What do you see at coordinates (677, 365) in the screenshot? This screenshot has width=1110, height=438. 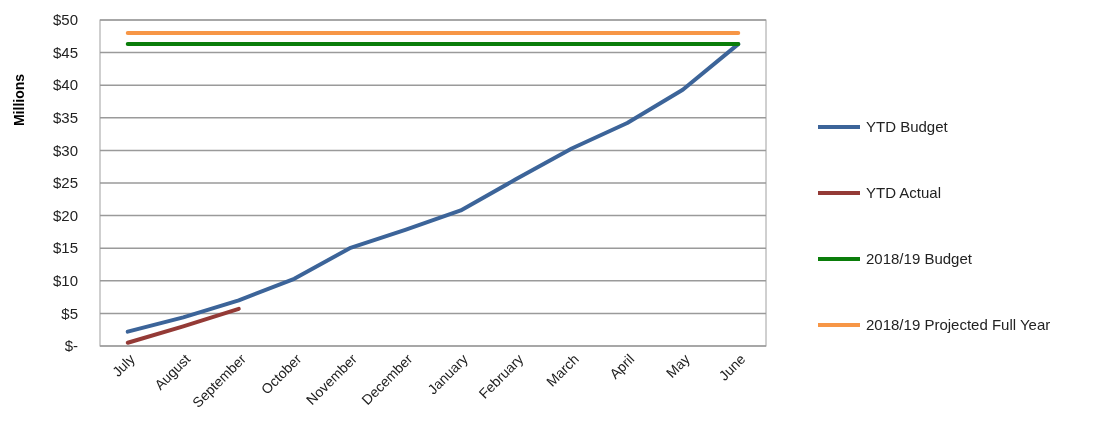 I see `x-tick-label: May` at bounding box center [677, 365].